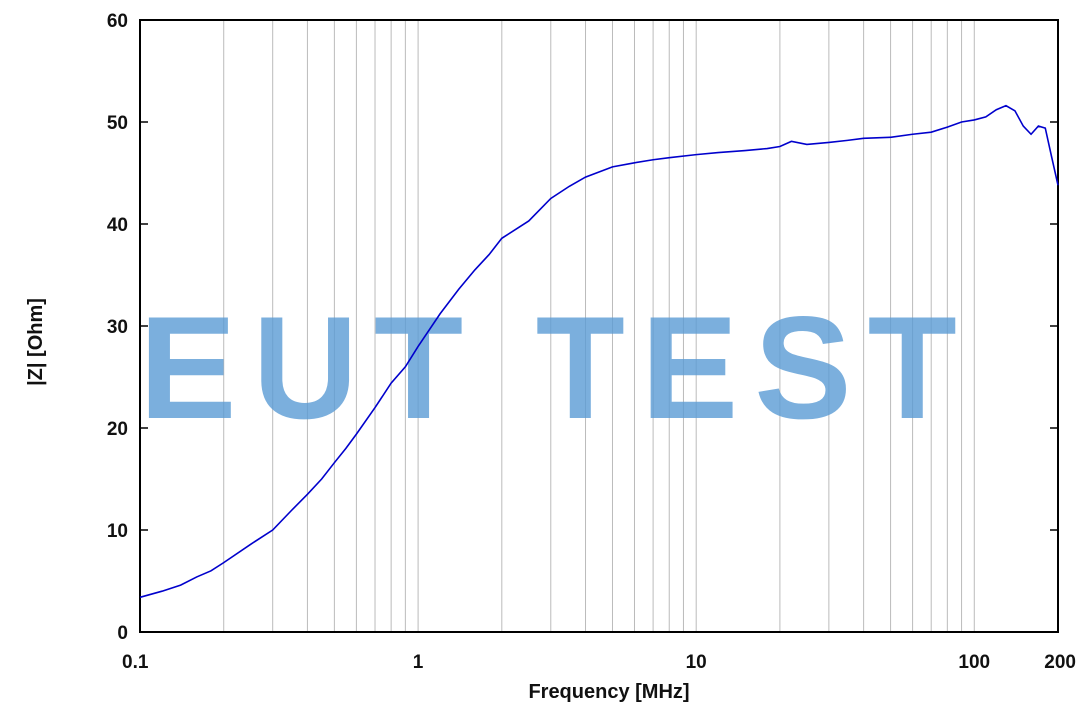  What do you see at coordinates (122, 633) in the screenshot?
I see `y-tick-label: 0` at bounding box center [122, 633].